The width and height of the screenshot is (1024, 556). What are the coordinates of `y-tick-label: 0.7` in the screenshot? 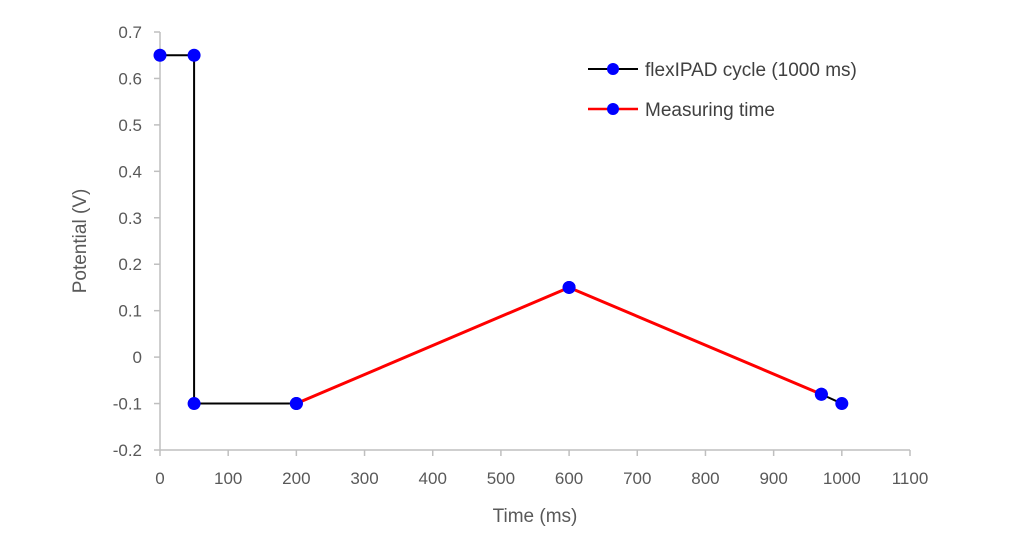 It's located at (130, 32).